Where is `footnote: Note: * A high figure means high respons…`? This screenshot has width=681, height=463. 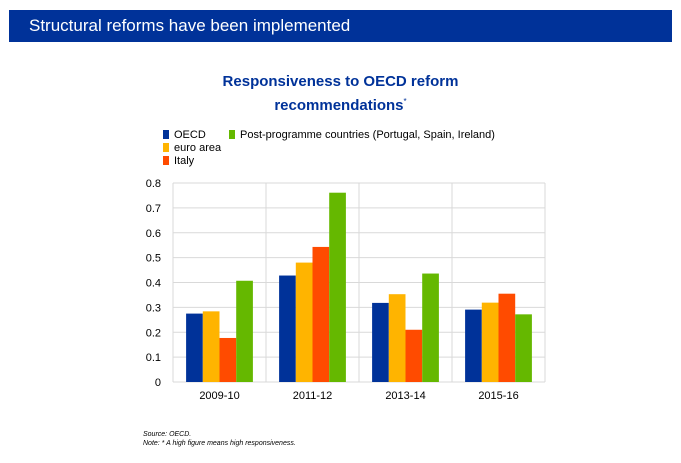 footnote: Note: * A high figure means high respons… is located at coordinates (219, 443).